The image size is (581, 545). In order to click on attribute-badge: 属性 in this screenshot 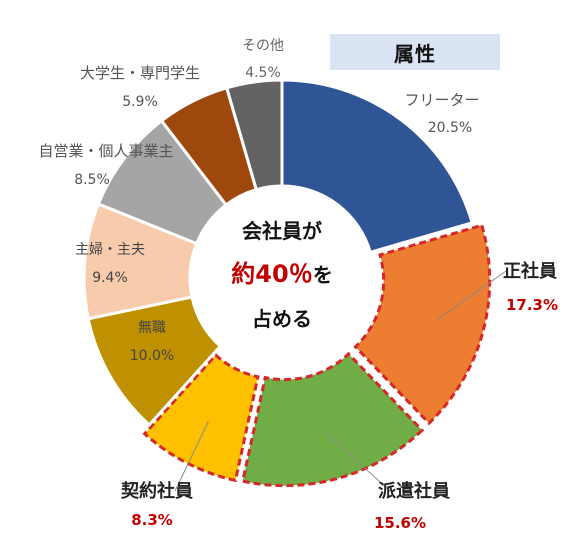, I will do `click(415, 52)`.